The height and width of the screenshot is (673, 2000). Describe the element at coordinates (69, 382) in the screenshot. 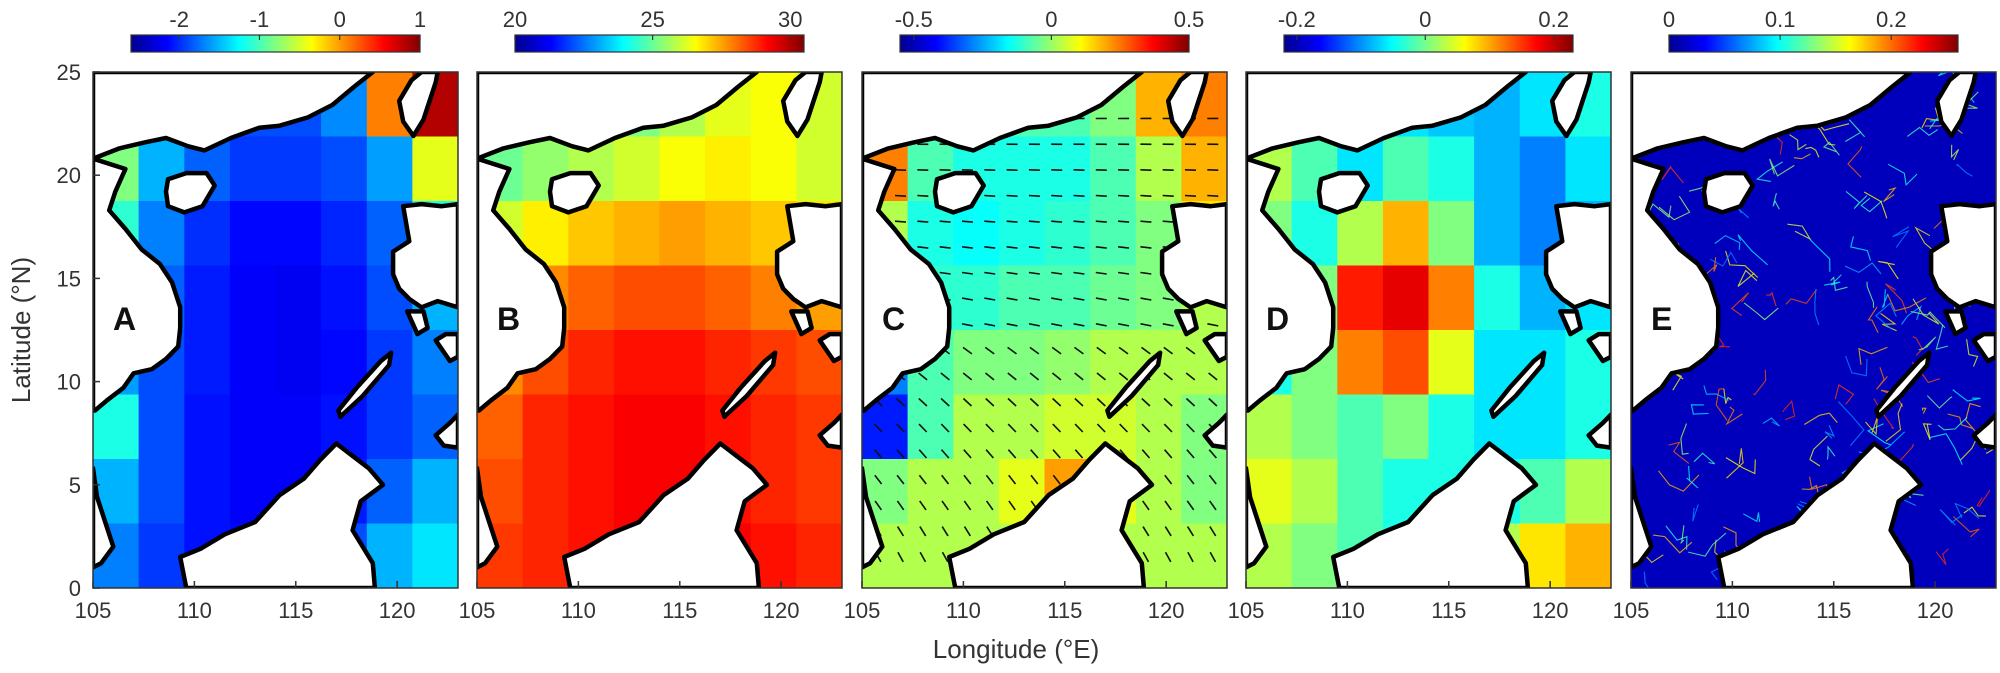

I see `y-tick-label: 10` at that location.